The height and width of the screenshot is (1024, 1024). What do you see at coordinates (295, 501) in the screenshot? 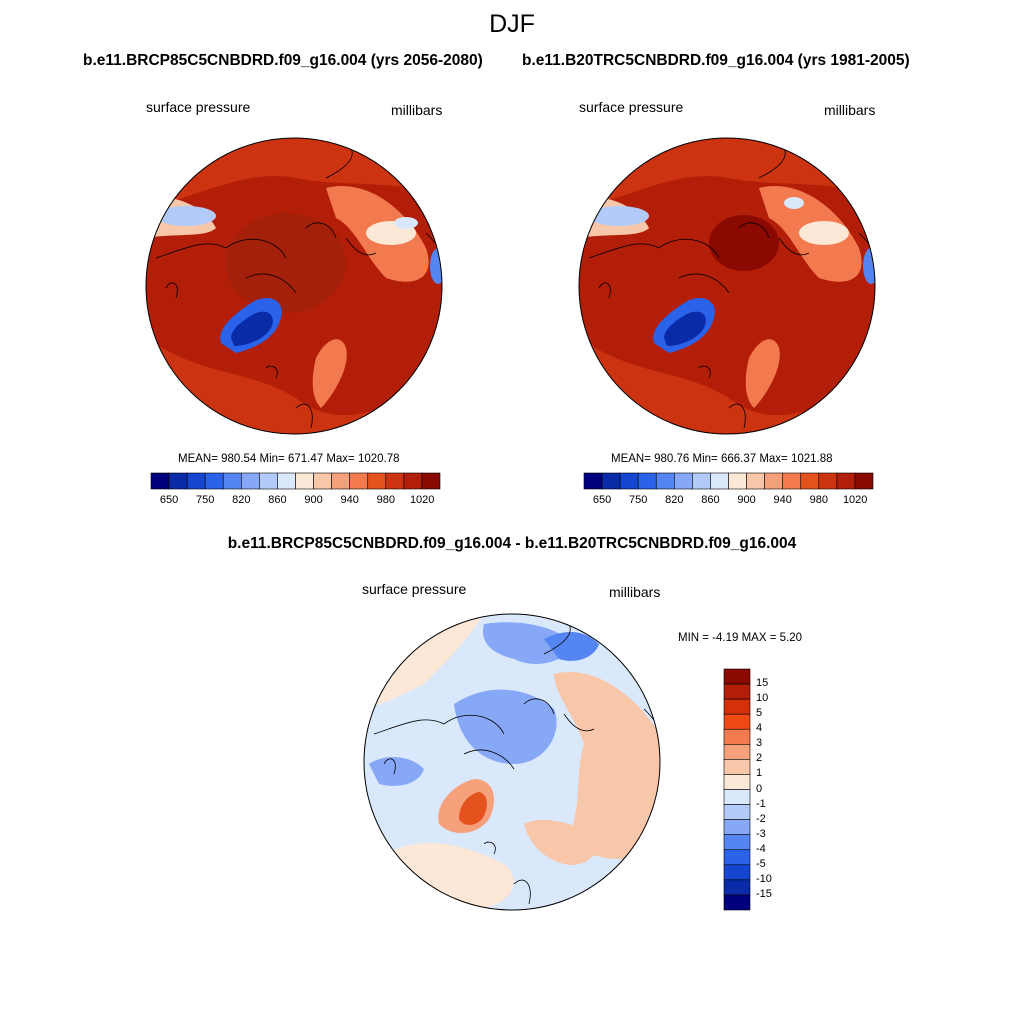
I see `future-colorbar-ticks: 650 750 820 860 900 940 980 1020` at bounding box center [295, 501].